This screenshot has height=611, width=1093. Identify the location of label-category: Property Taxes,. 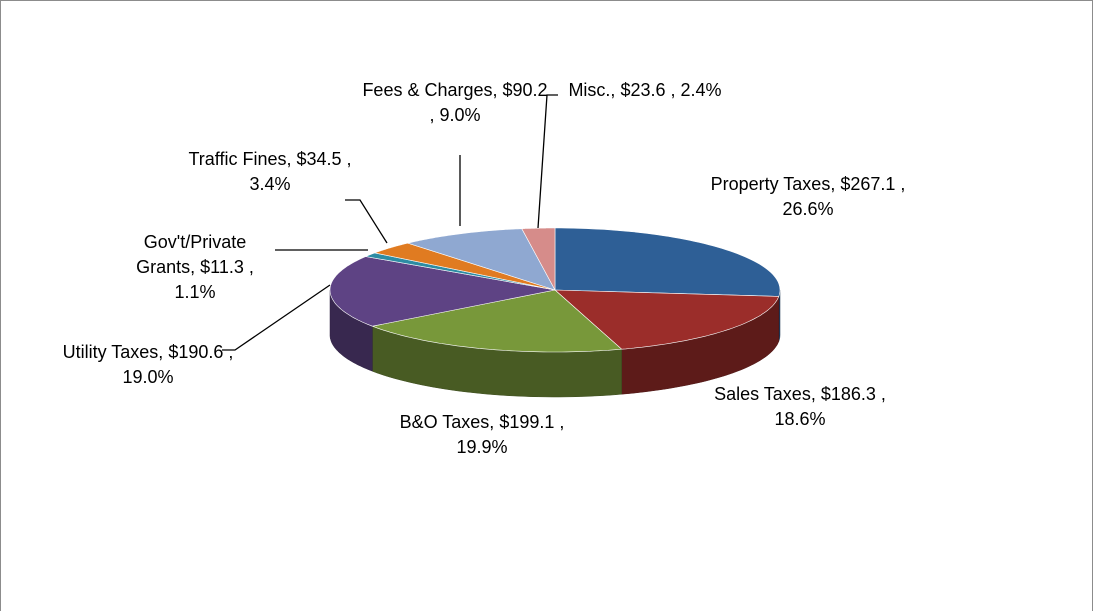
(773, 184).